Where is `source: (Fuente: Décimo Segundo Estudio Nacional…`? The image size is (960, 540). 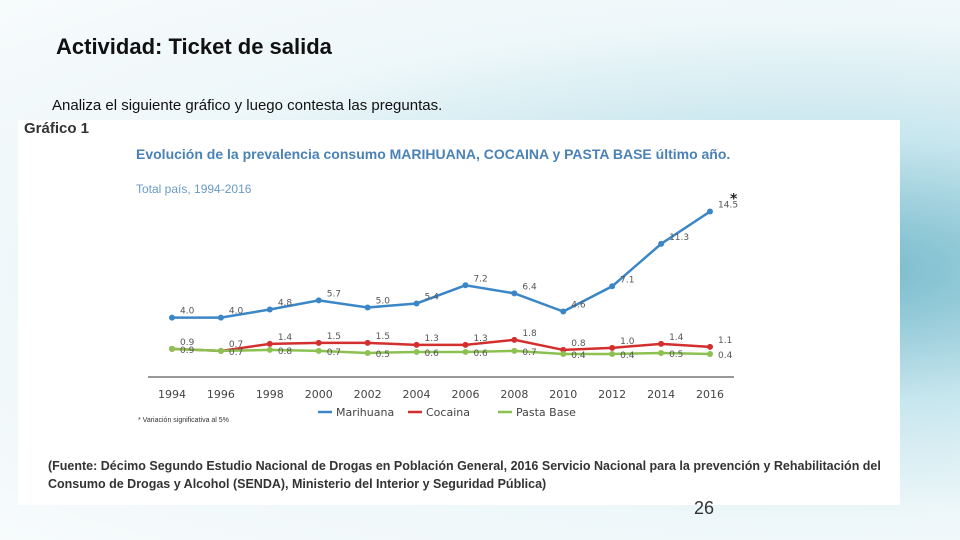 source: (Fuente: Décimo Segundo Estudio Nacional… is located at coordinates (464, 475).